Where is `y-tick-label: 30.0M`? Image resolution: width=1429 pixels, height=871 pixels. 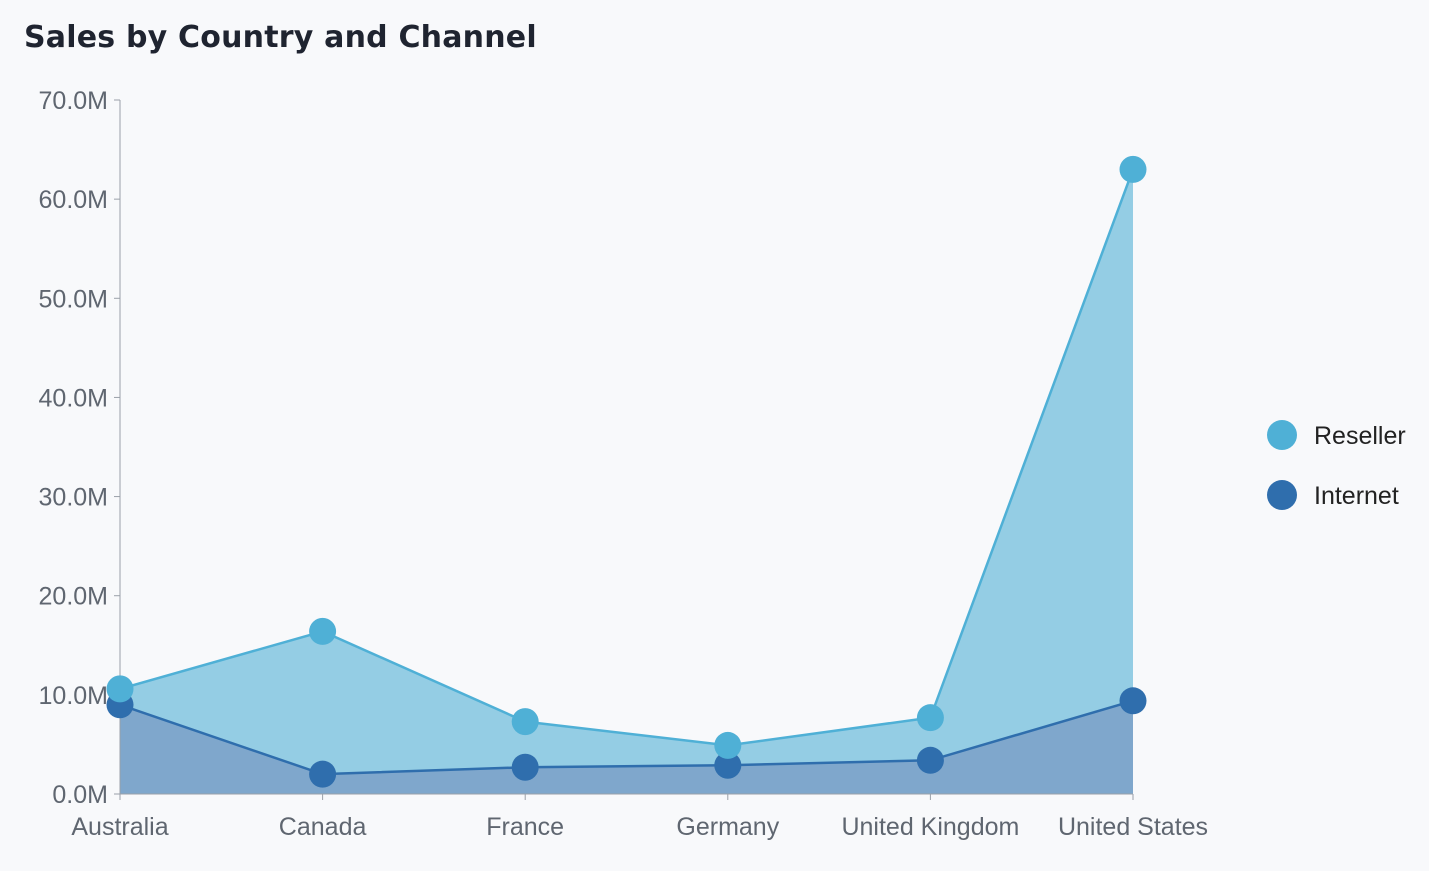
y-tick-label: 30.0M is located at coordinates (73, 498).